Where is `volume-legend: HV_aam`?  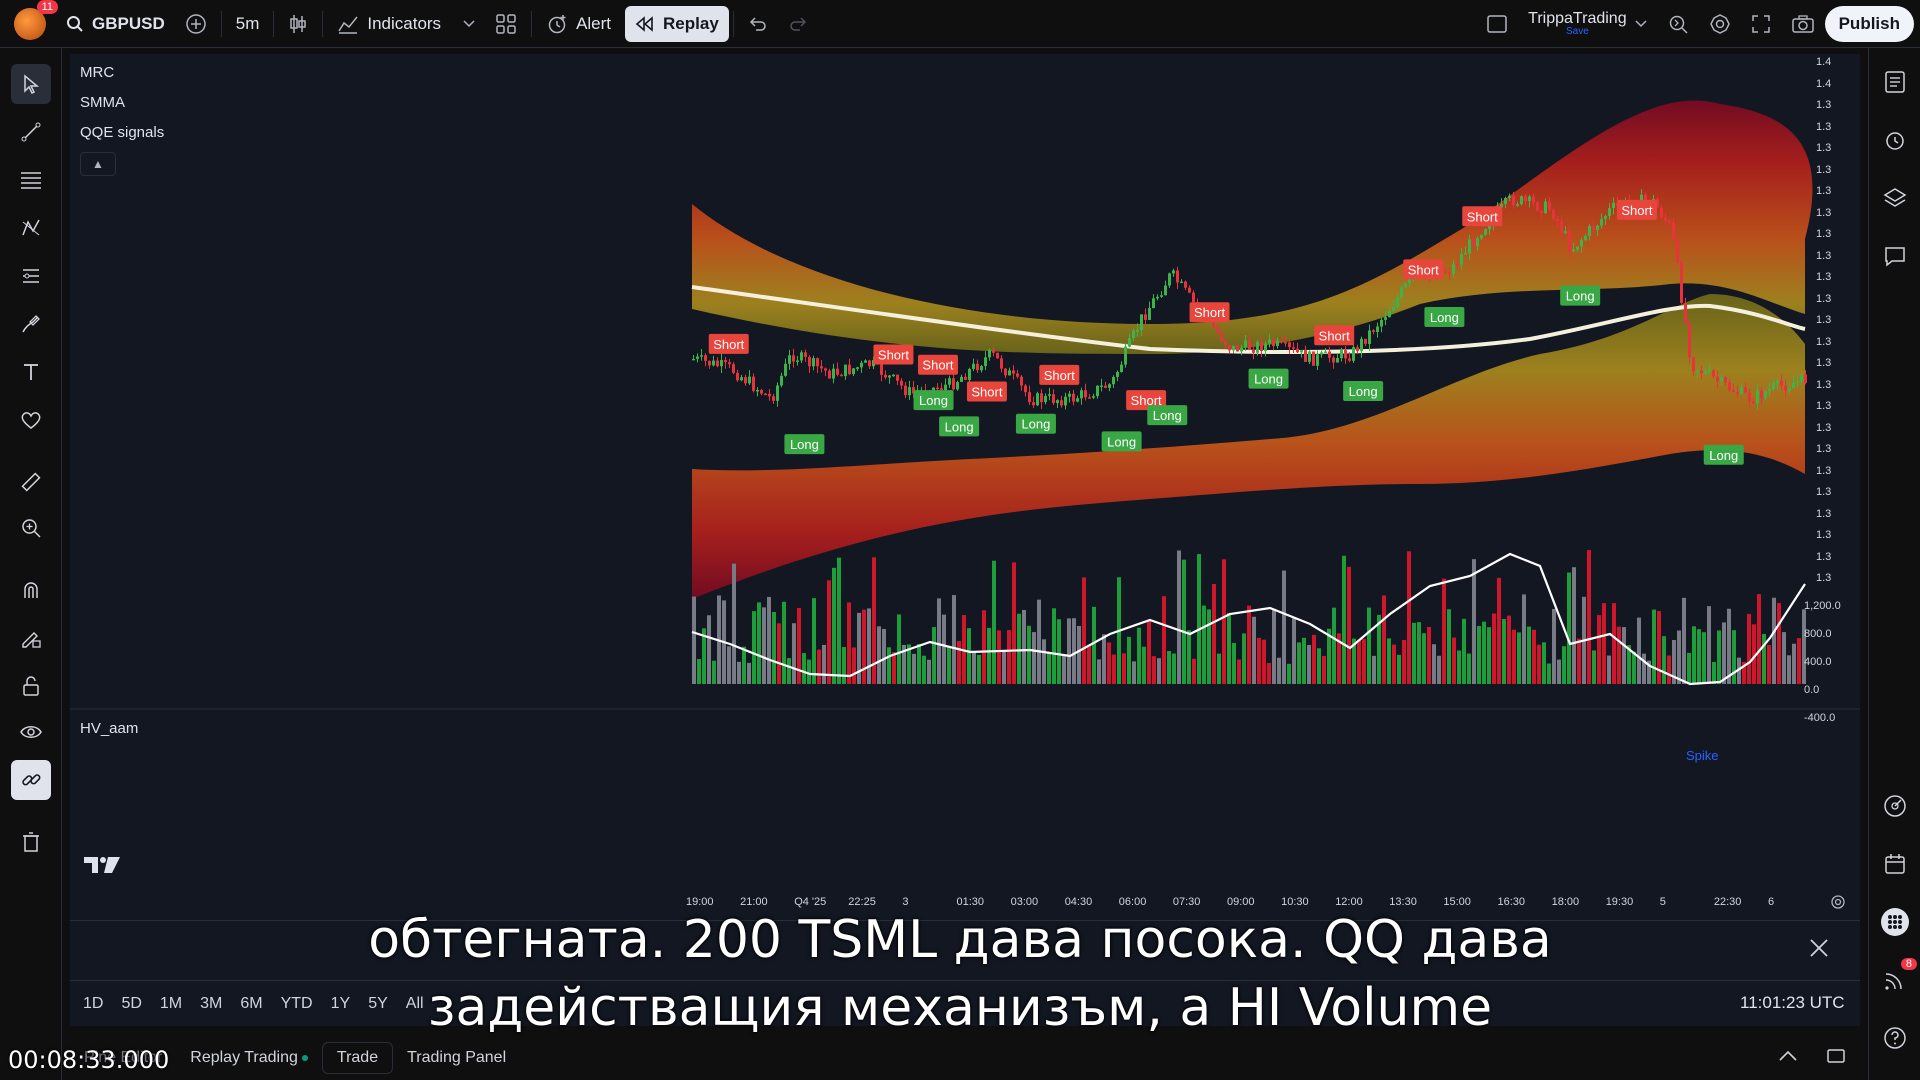
volume-legend: HV_aam is located at coordinates (109, 728).